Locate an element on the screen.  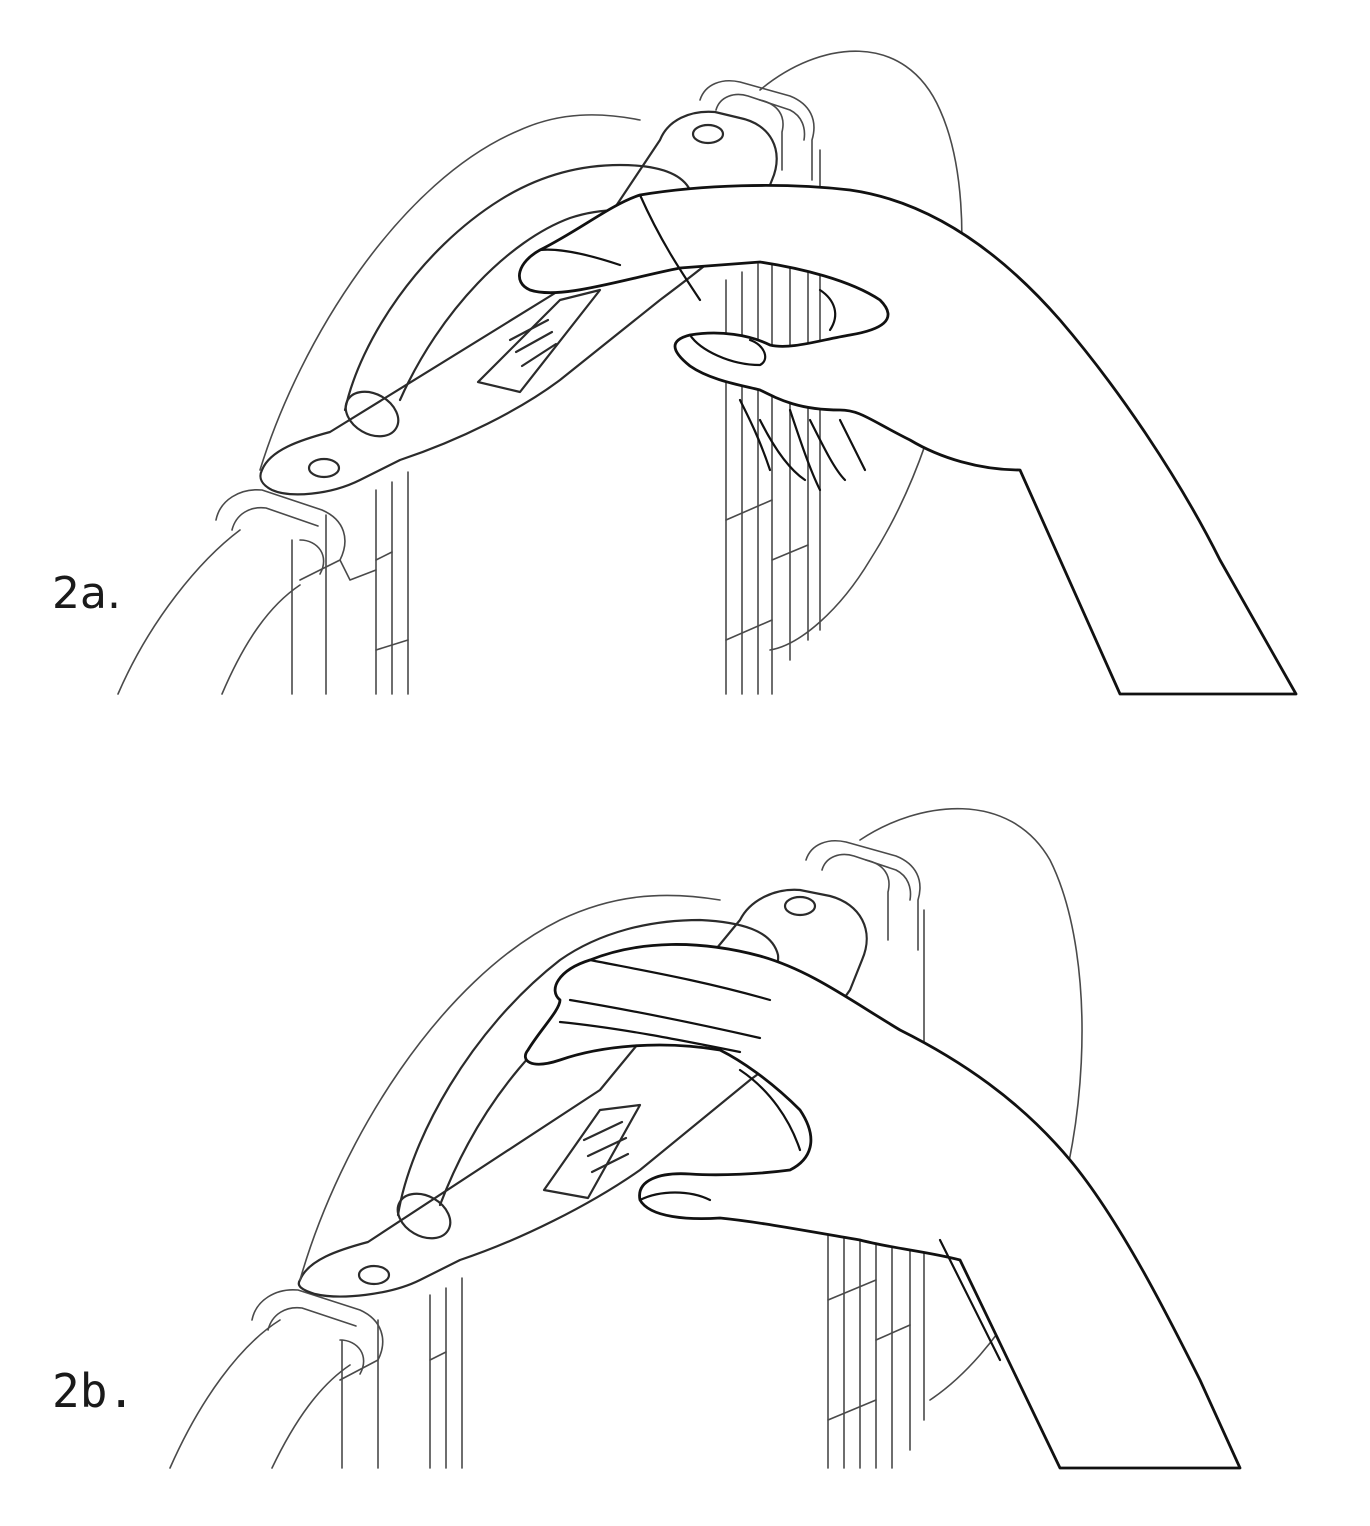
frame-rails is located at coordinates (556, 422).